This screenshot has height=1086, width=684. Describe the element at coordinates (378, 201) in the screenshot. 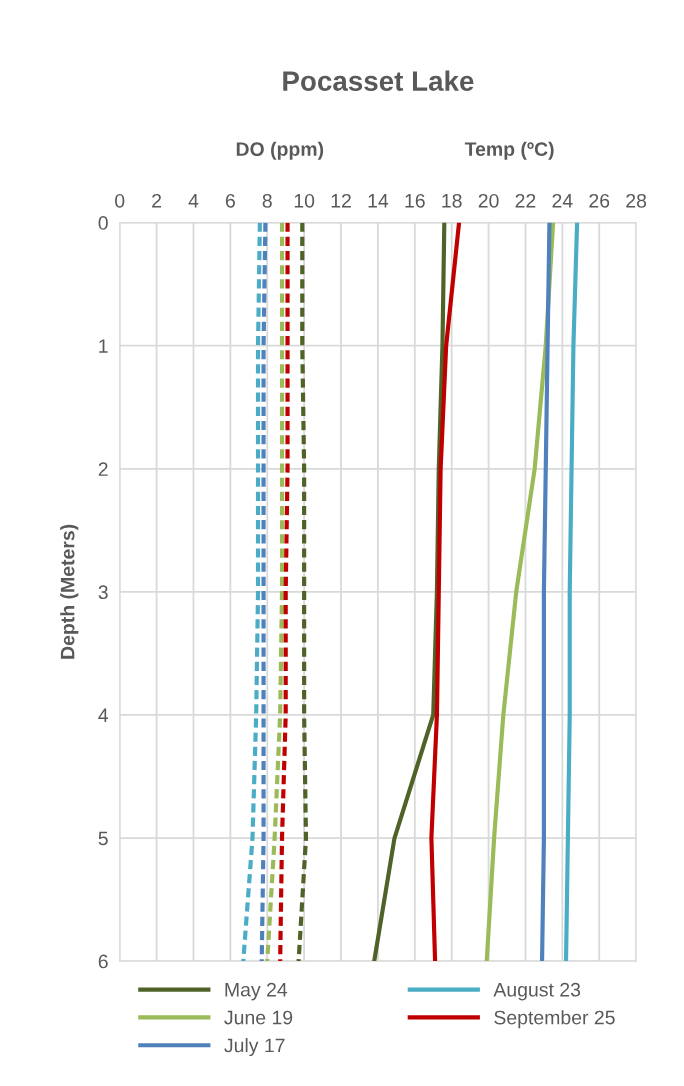

I see `x-tick-label: 14` at that location.